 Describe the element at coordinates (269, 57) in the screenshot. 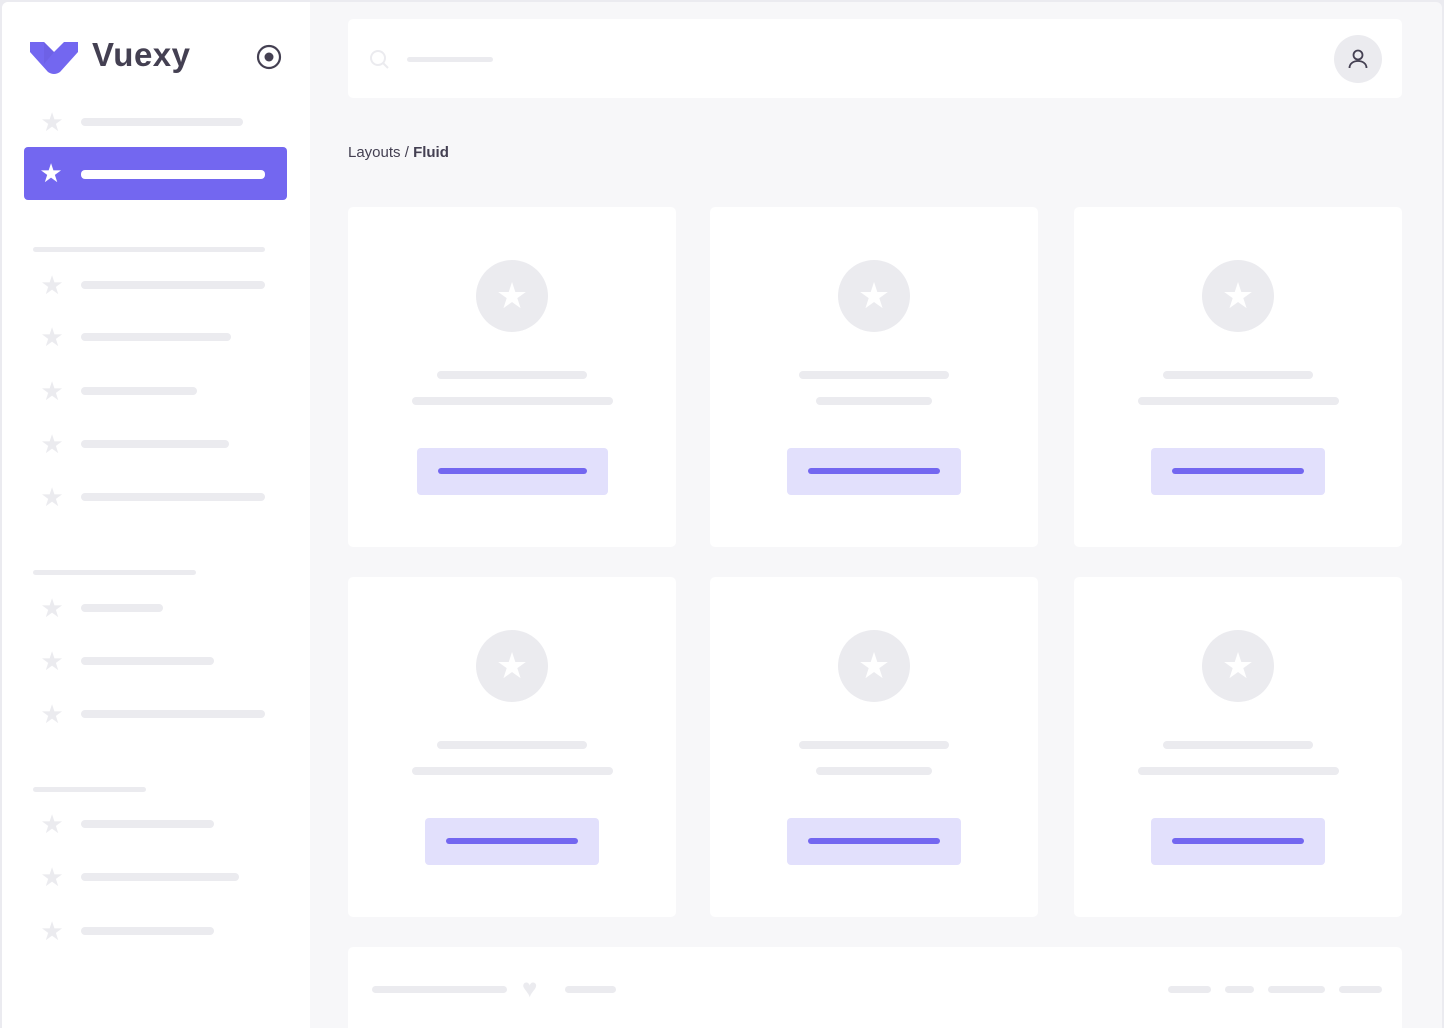

I see `radio-circle-icon` at that location.